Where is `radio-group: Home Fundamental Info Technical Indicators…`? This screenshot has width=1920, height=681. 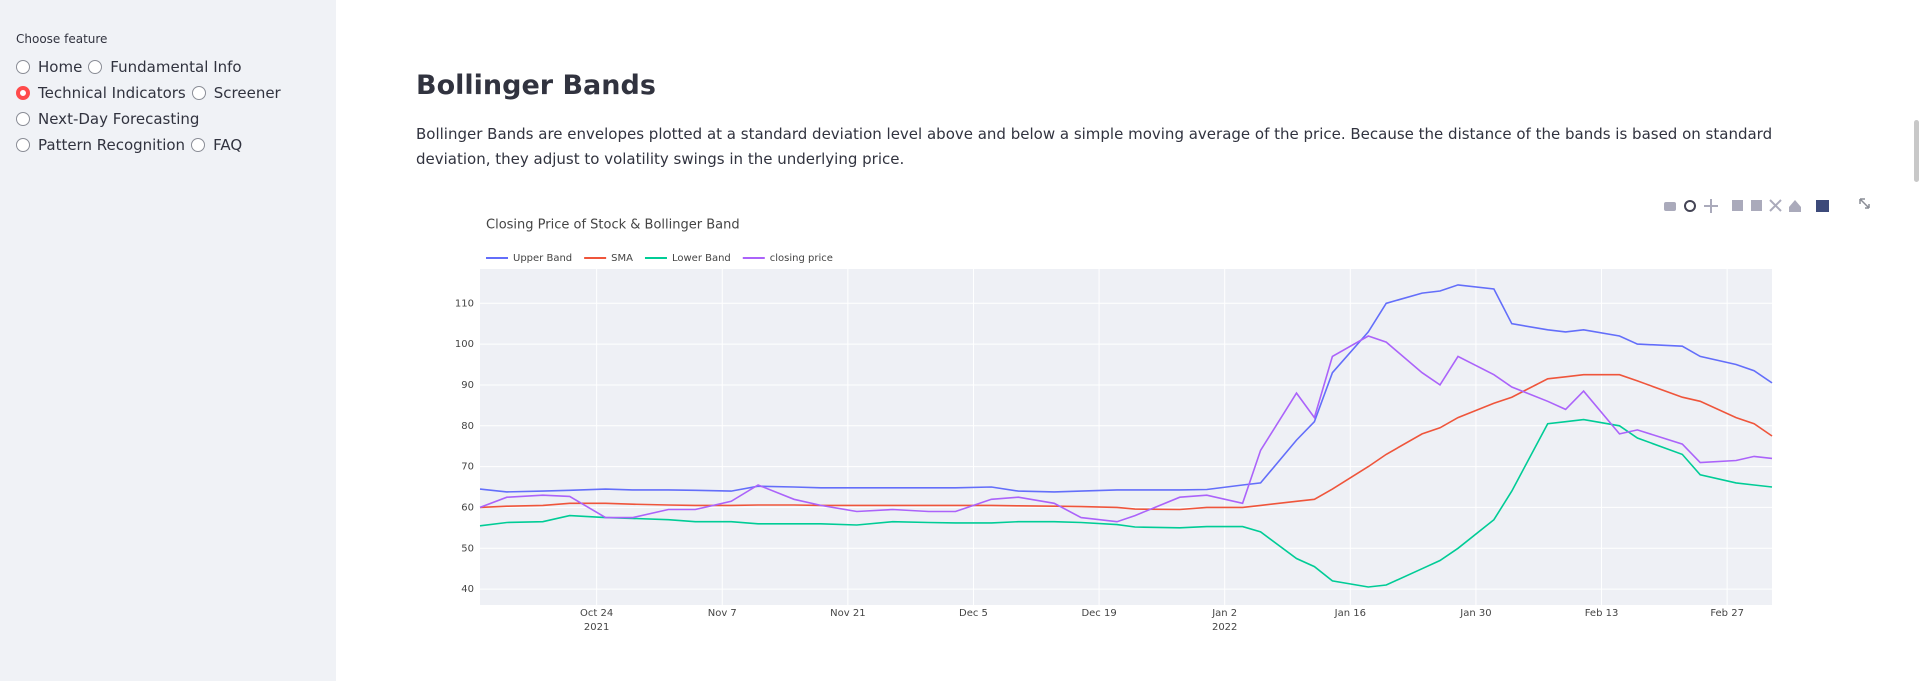 radio-group: Home Fundamental Info Technical Indicators… is located at coordinates (152, 106).